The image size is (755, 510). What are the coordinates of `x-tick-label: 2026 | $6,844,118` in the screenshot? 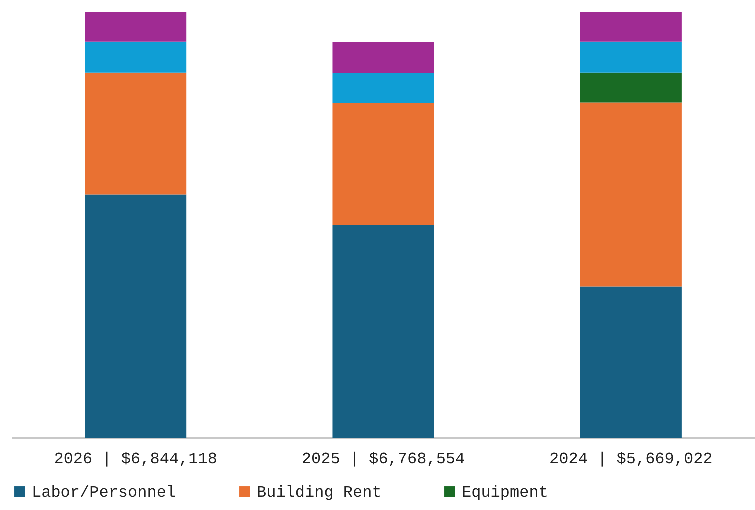 It's located at (136, 459).